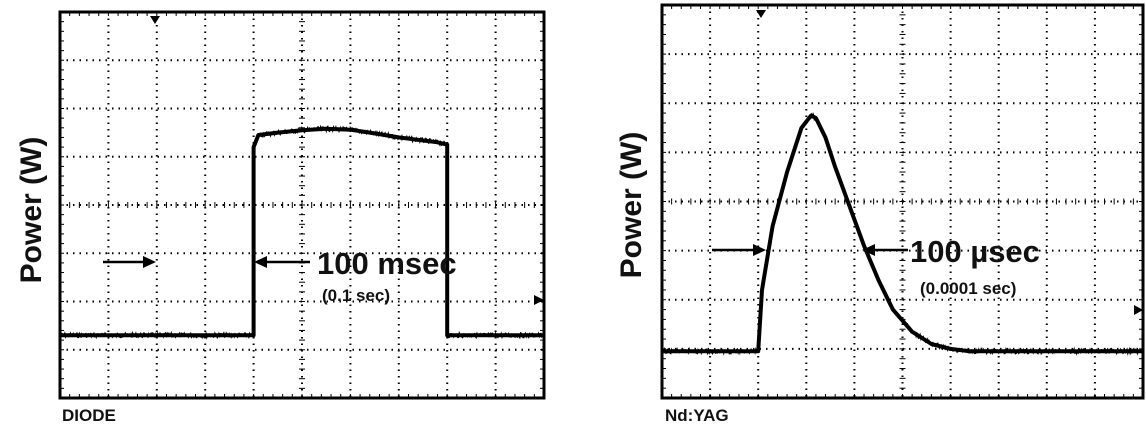 Image resolution: width=1146 pixels, height=430 pixels. Describe the element at coordinates (975, 251) in the screenshot. I see `pulse-width-label: 100 µsec` at that location.